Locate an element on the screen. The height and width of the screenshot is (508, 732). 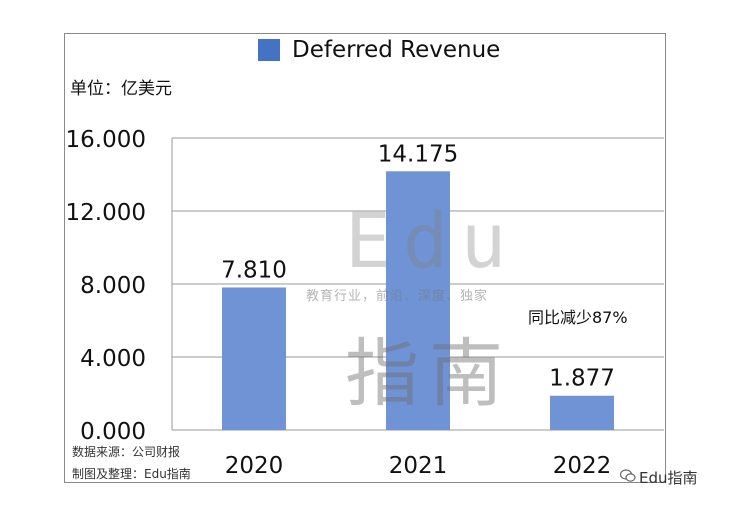
x-tick-label: 2022 is located at coordinates (582, 466).